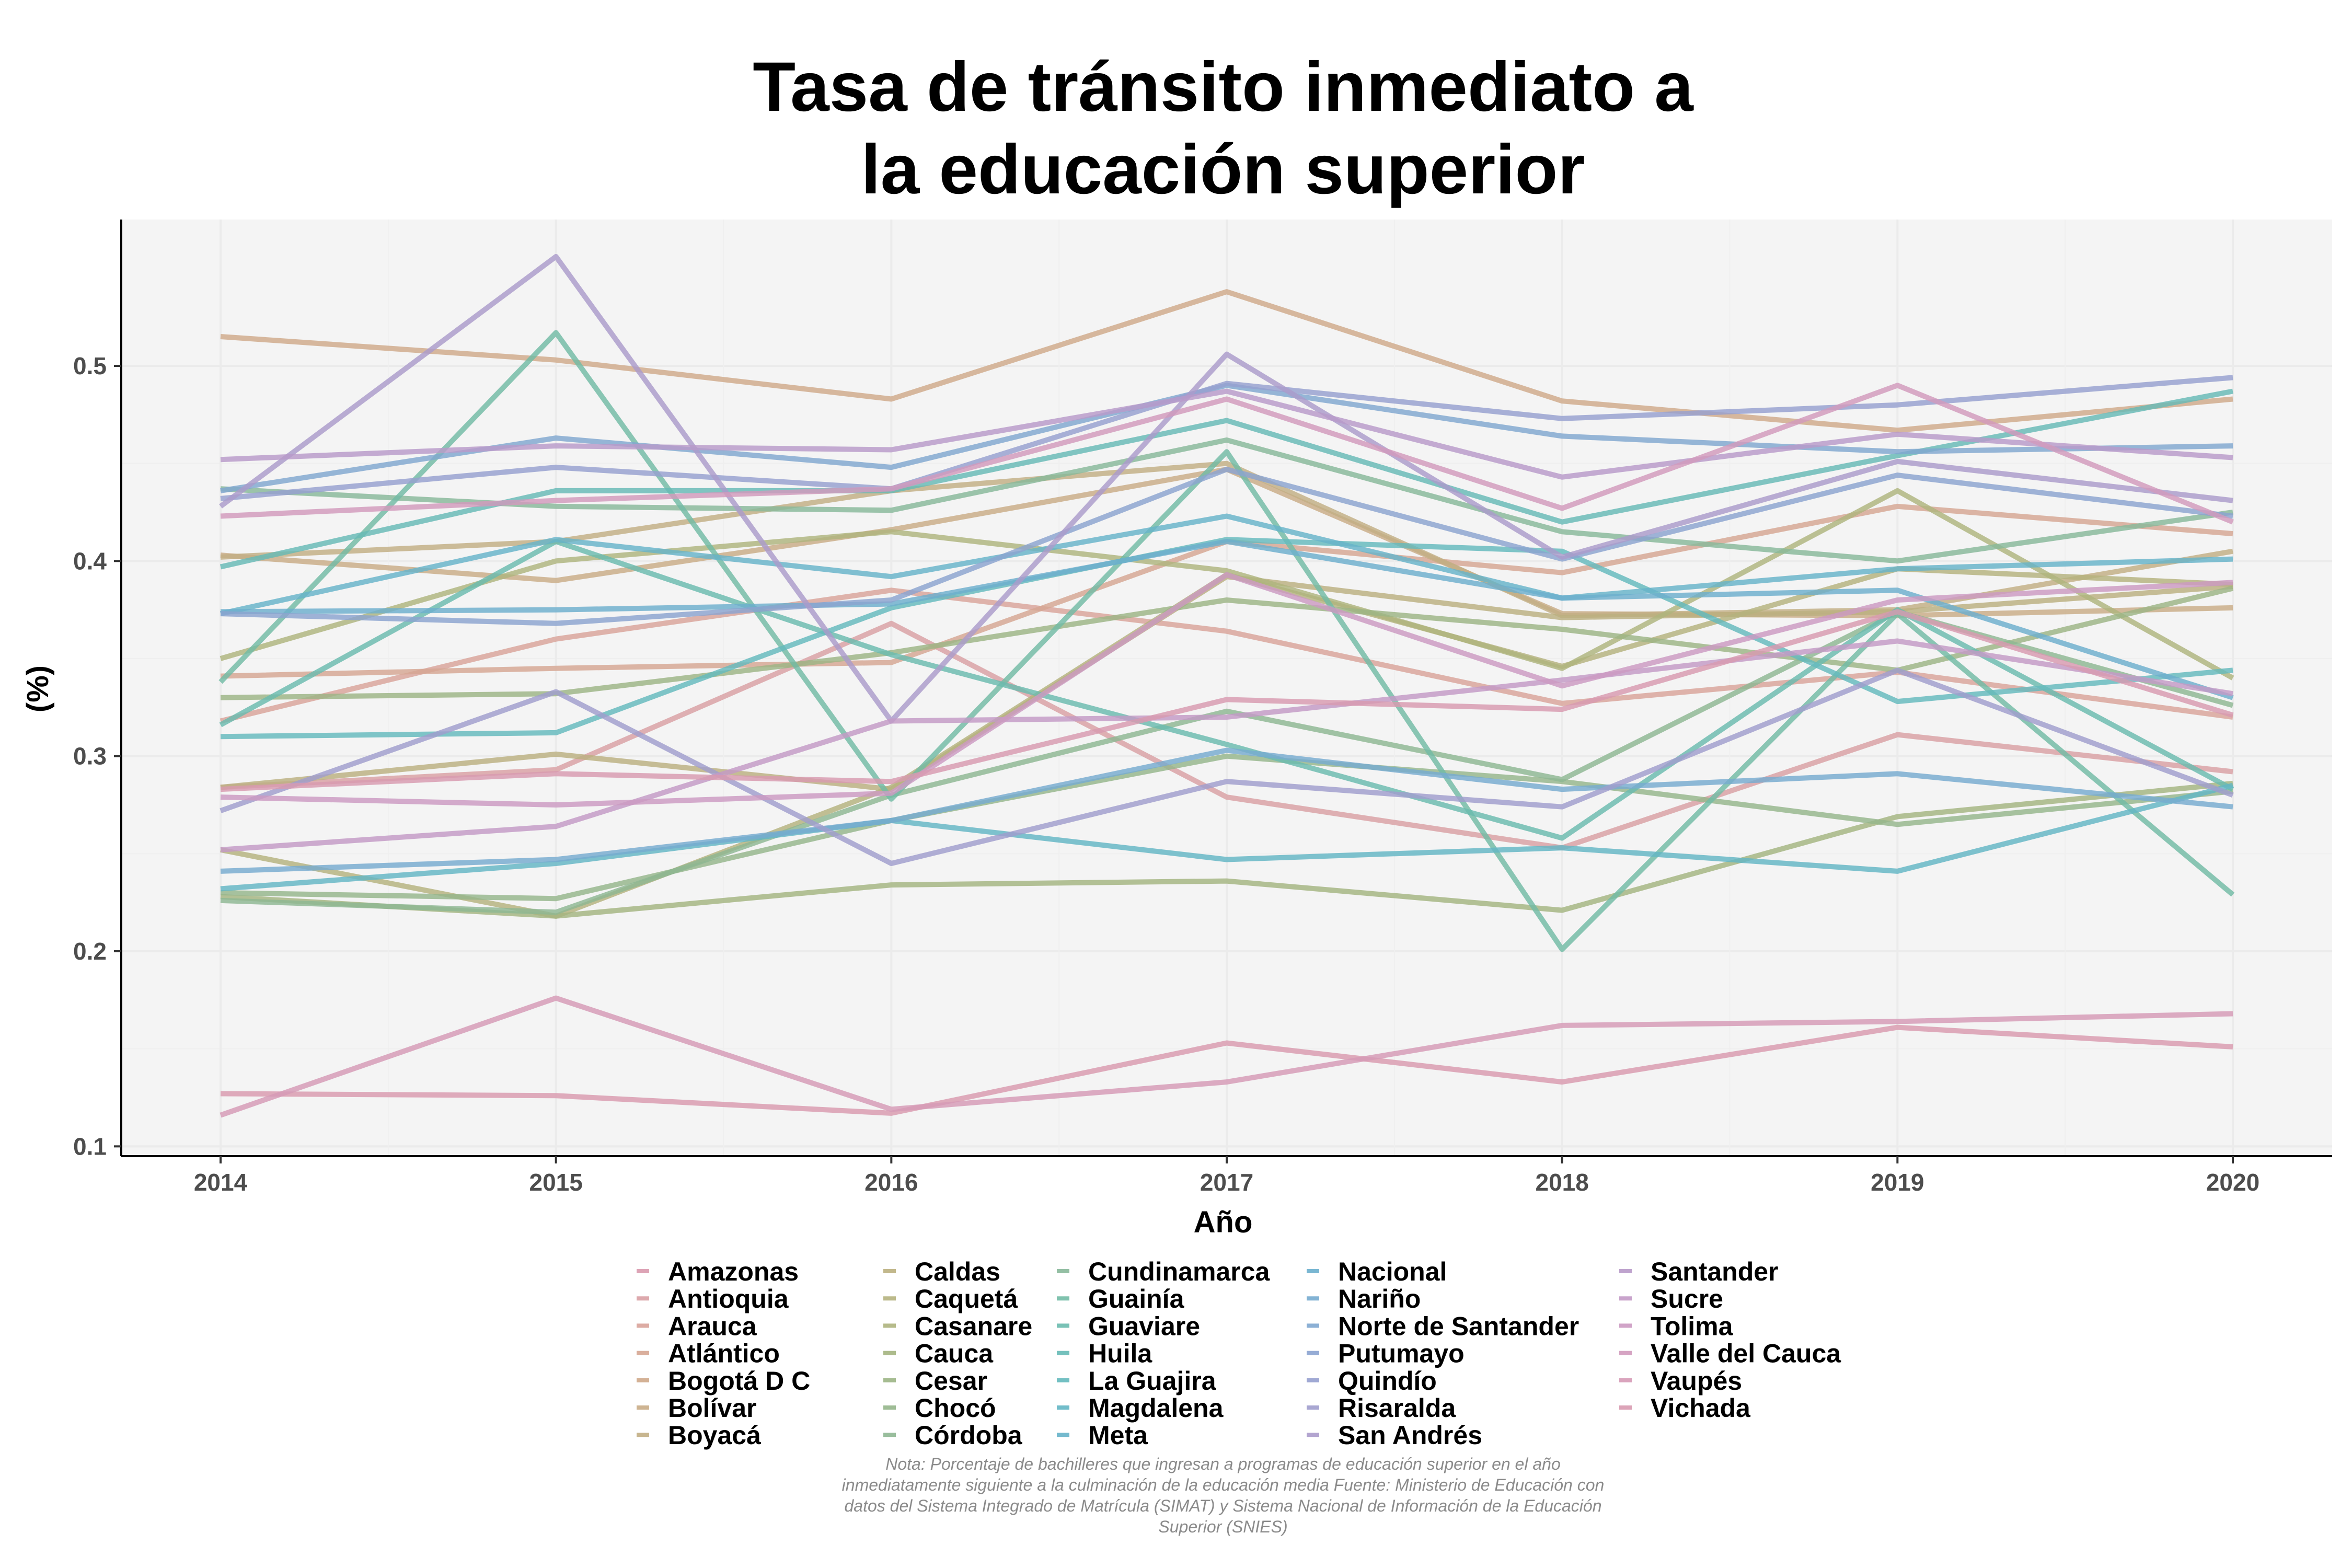  Describe the element at coordinates (1223, 87) in the screenshot. I see `chart-title-line-1: Tasa de tránsito inmediato a` at that location.